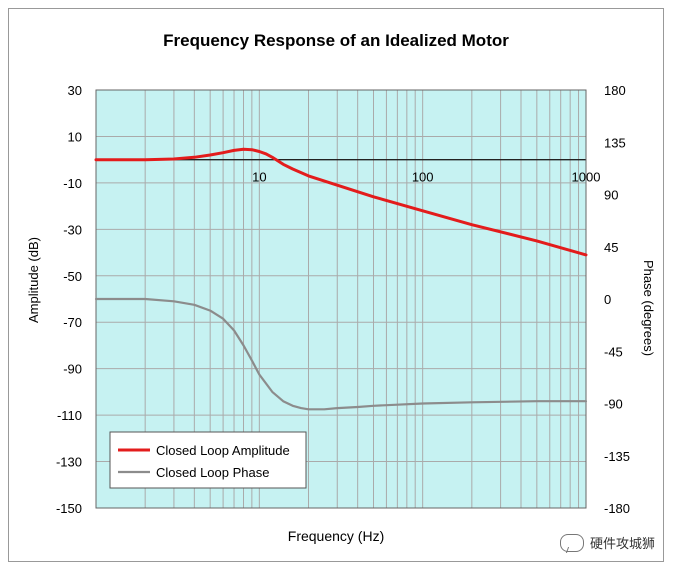 The width and height of the screenshot is (673, 570). I want to click on y-right-tick-label: -180, so click(617, 508).